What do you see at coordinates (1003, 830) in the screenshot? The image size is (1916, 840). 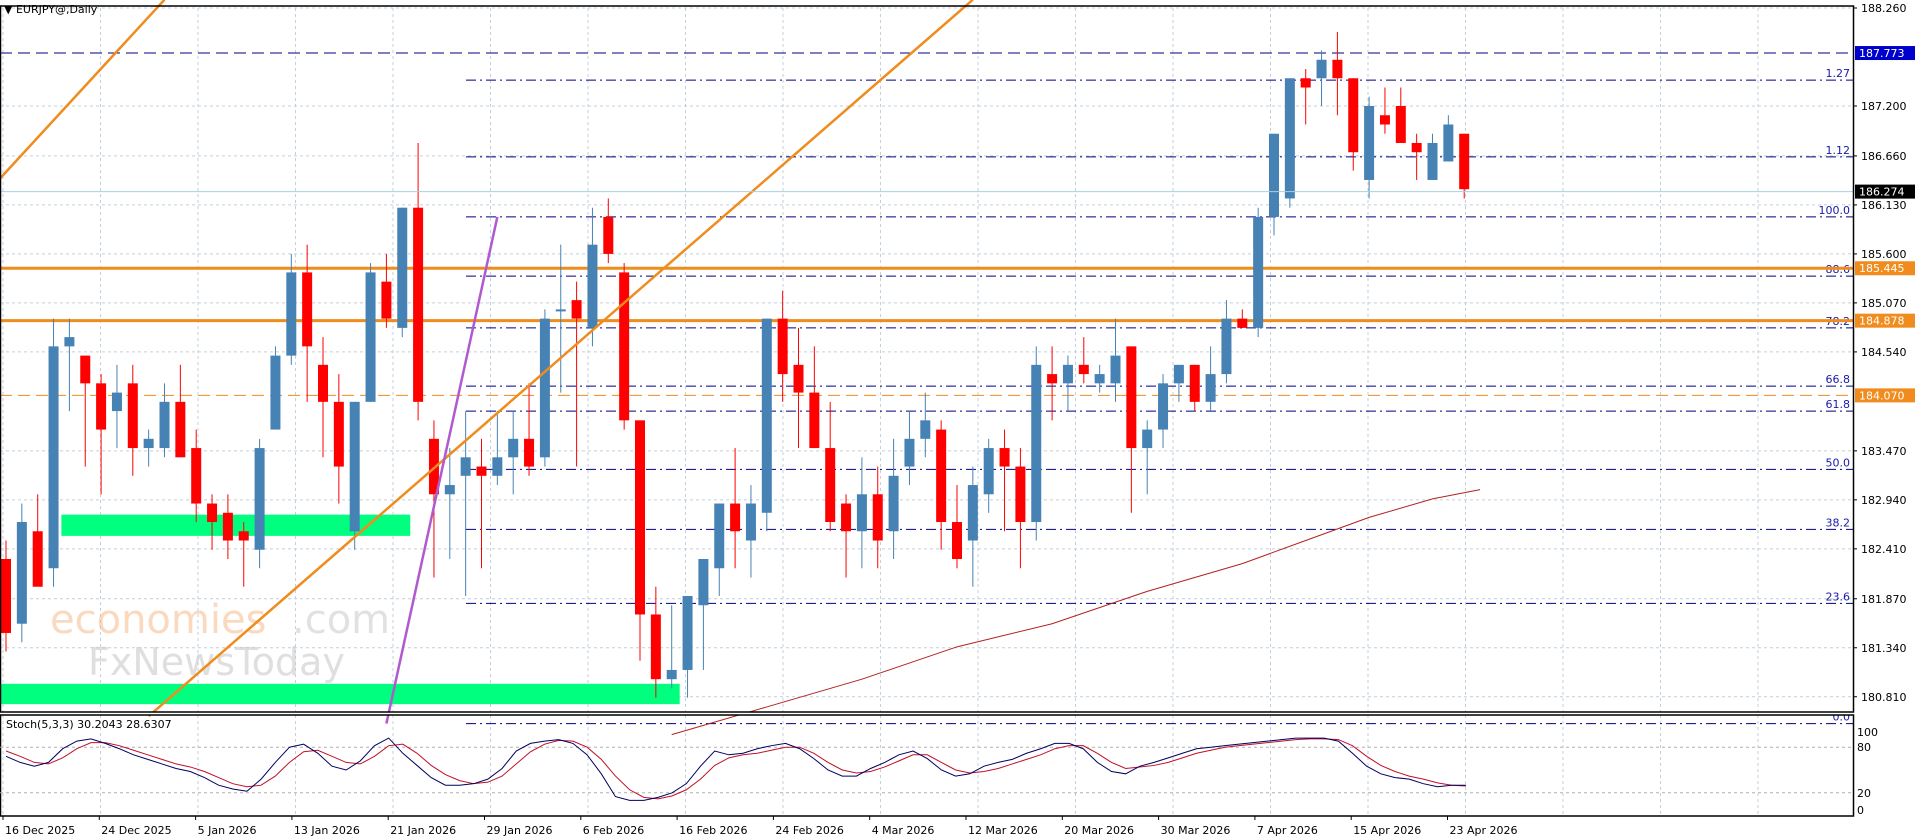 I see `date-label: 12 Mar 2026` at bounding box center [1003, 830].